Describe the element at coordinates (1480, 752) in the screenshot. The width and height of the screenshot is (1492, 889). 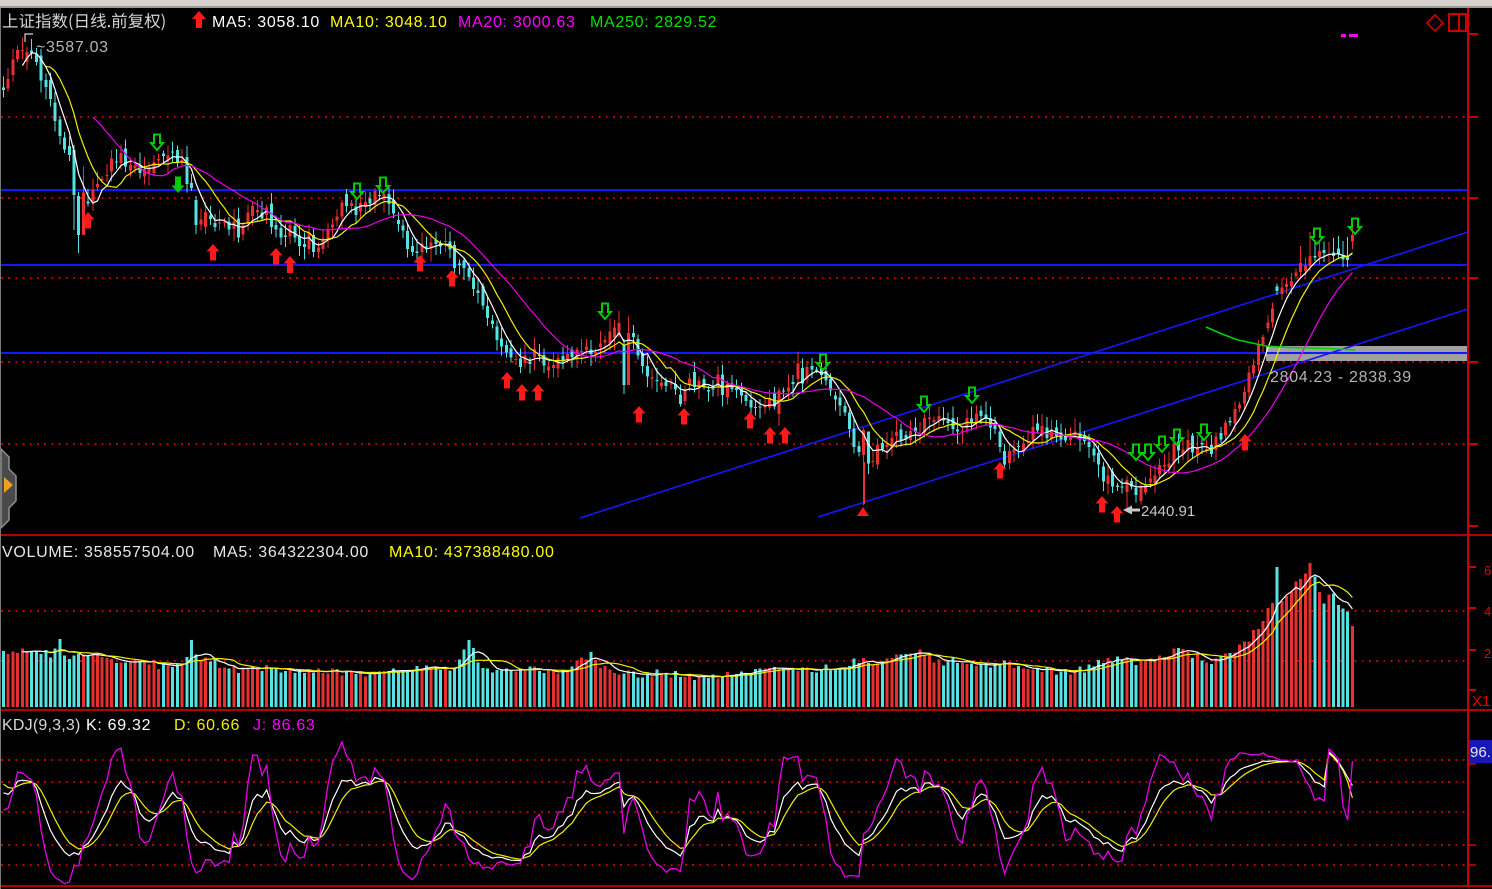
I see `svg-text: 96.` at that location.